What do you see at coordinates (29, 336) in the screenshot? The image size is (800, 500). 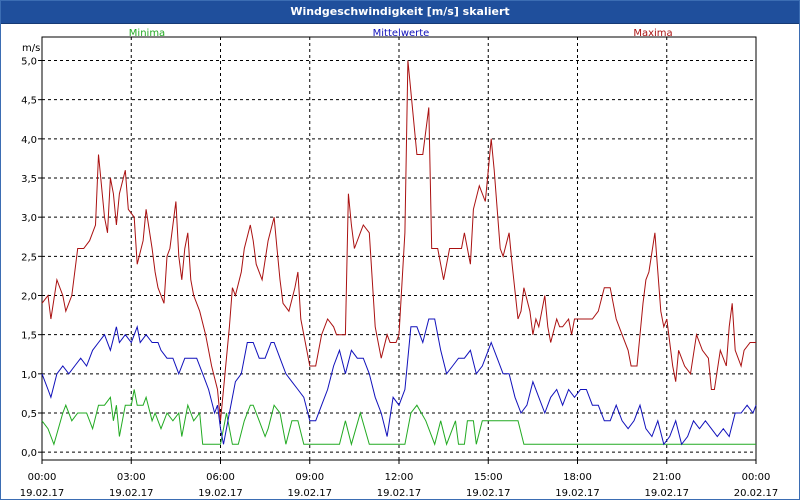 I see `y-tick-label: 1,5` at bounding box center [29, 336].